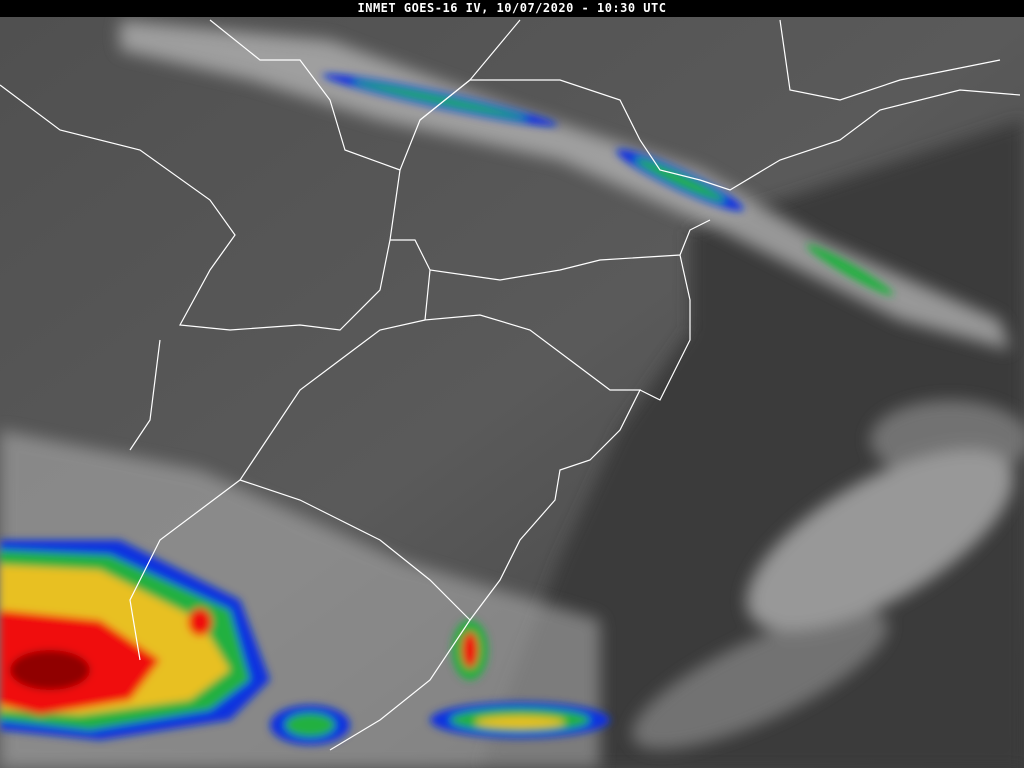 The width and height of the screenshot is (1024, 768). Describe the element at coordinates (512, 8) in the screenshot. I see `image-title: INMET GOES-16 IV, 10/07/2020 - 10:30 UTC` at that location.